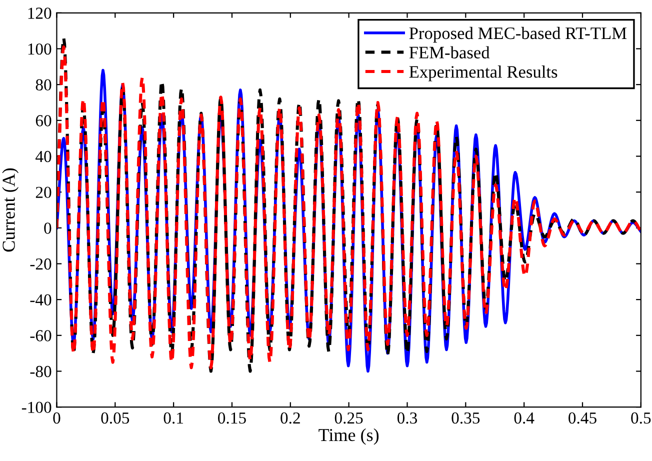  What do you see at coordinates (37, 408) in the screenshot?
I see `y-tick-label: -100` at bounding box center [37, 408].